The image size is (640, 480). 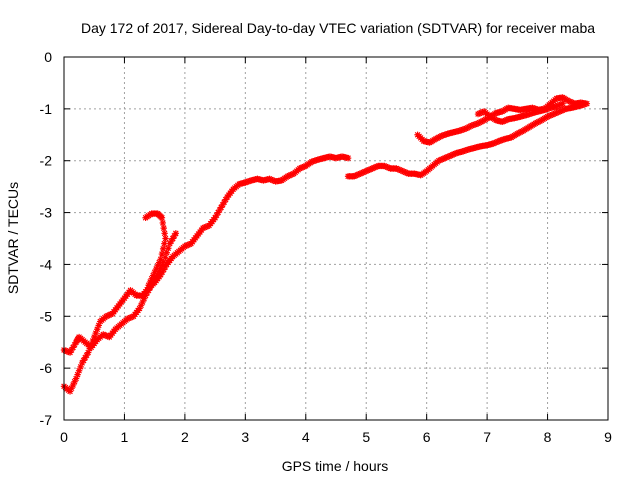 I want to click on x-tick-label: 2, so click(x=185, y=437).